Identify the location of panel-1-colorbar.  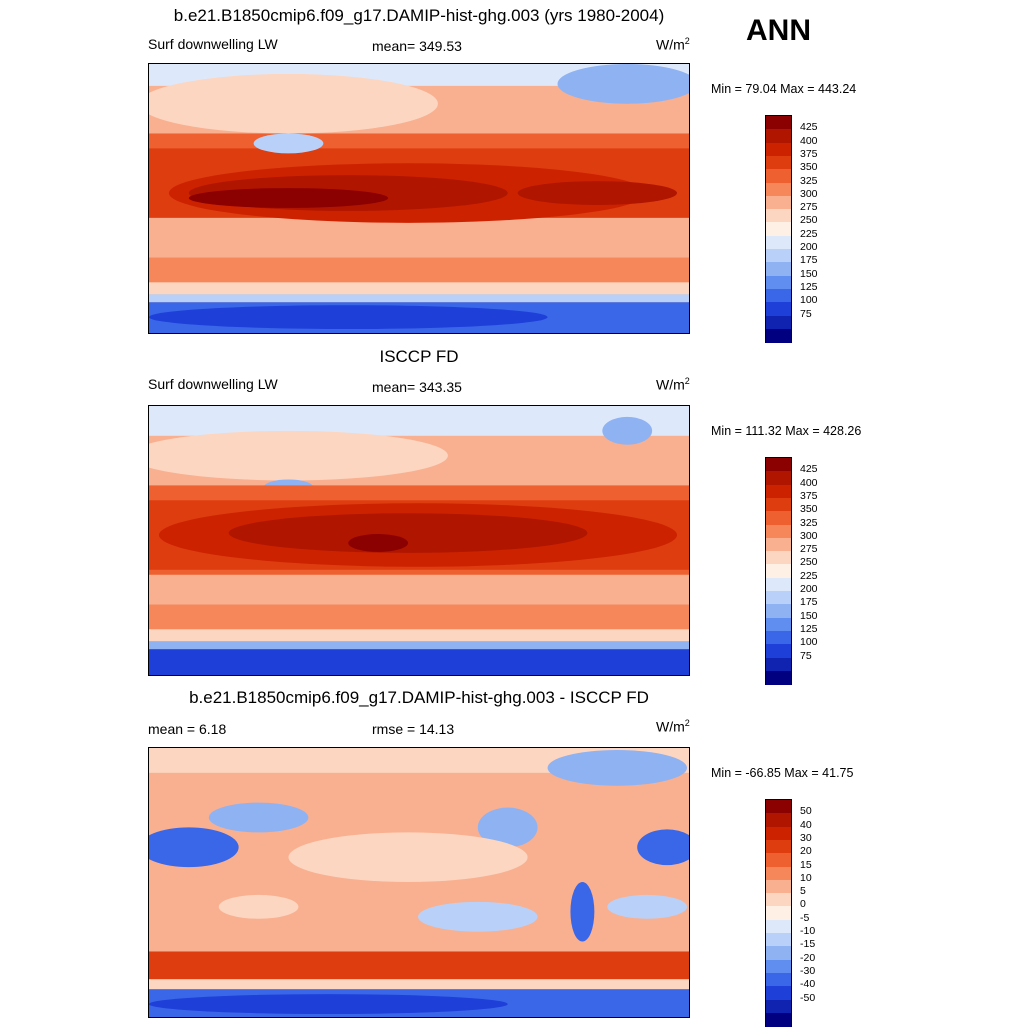
(778, 229).